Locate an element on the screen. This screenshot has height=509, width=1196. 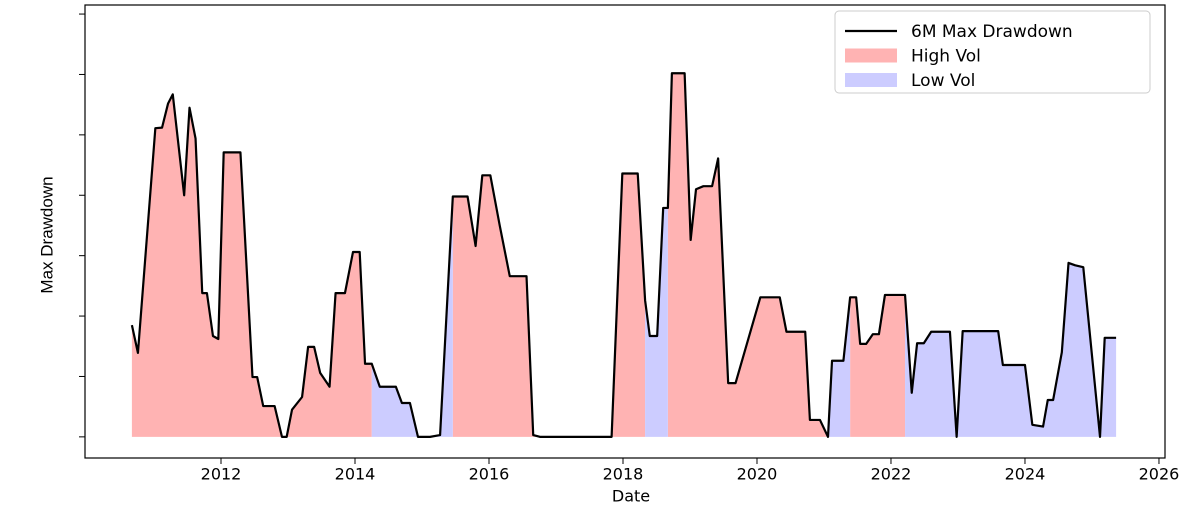
x-tick-label: 2020 is located at coordinates (757, 474).